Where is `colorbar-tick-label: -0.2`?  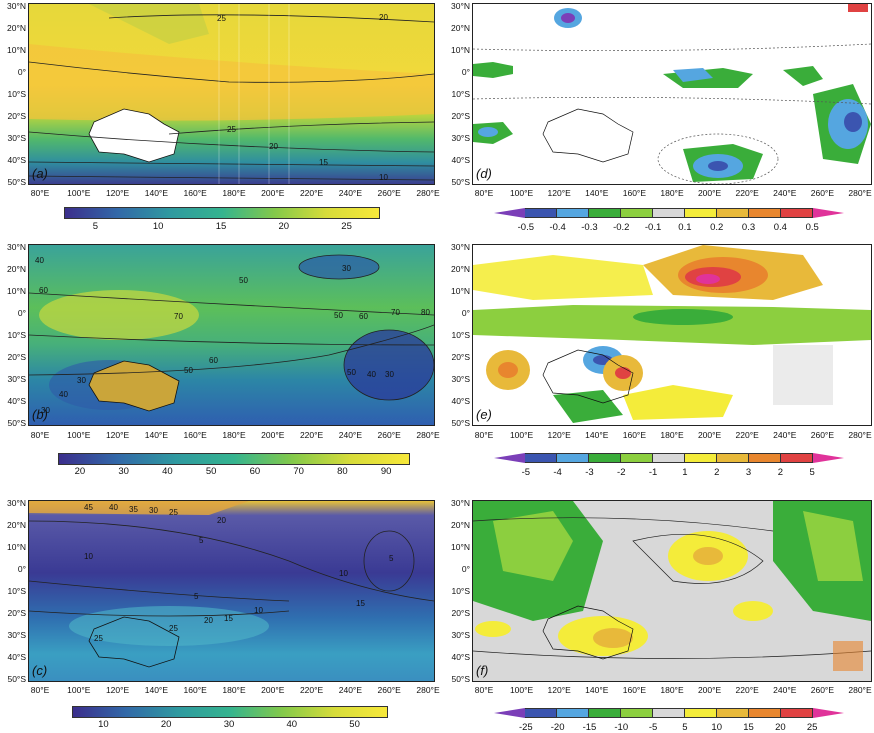 colorbar-tick-label: -0.2 is located at coordinates (621, 227).